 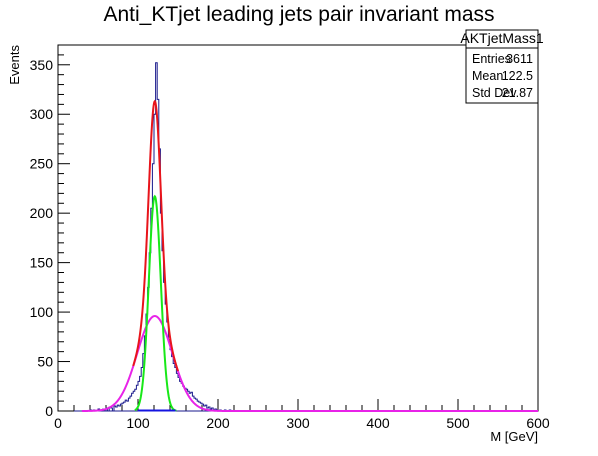 What do you see at coordinates (487, 76) in the screenshot?
I see `stats-mean-label: Mean` at bounding box center [487, 76].